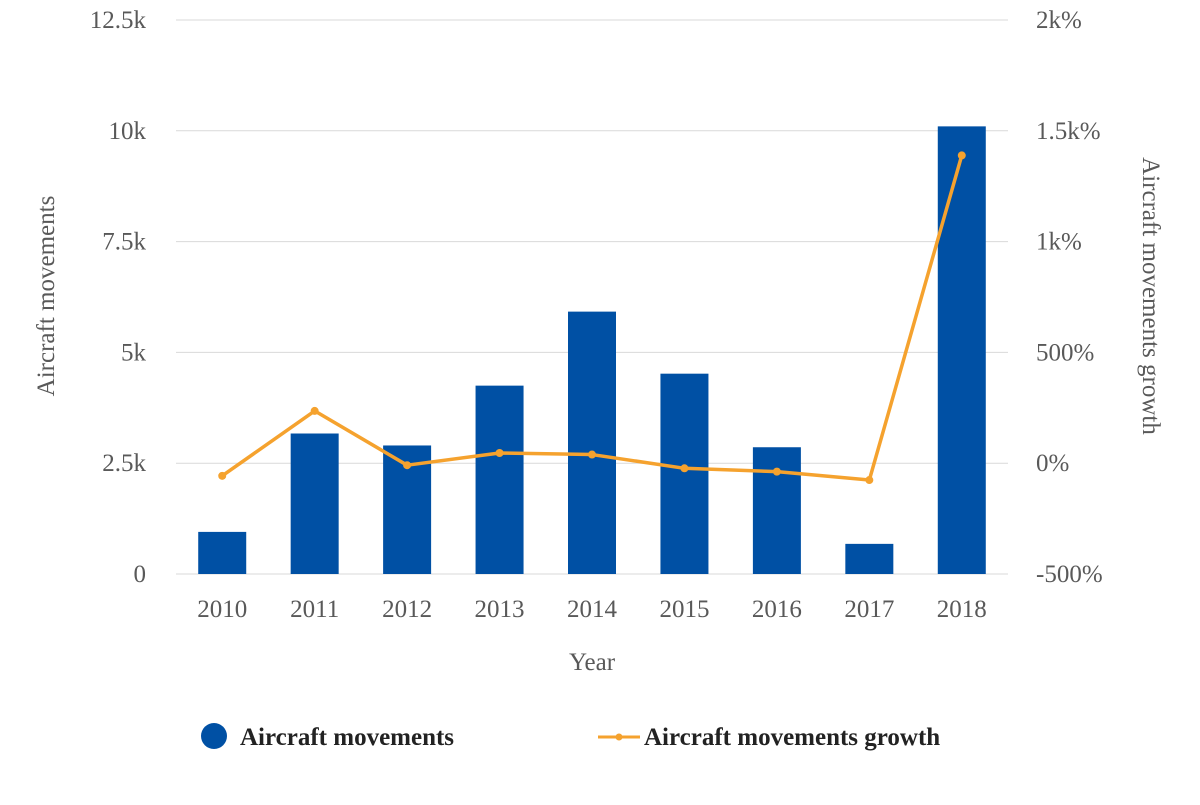 The height and width of the screenshot is (805, 1200). I want to click on y-axis-right-title: Aircraft movements growth, so click(1150, 296).